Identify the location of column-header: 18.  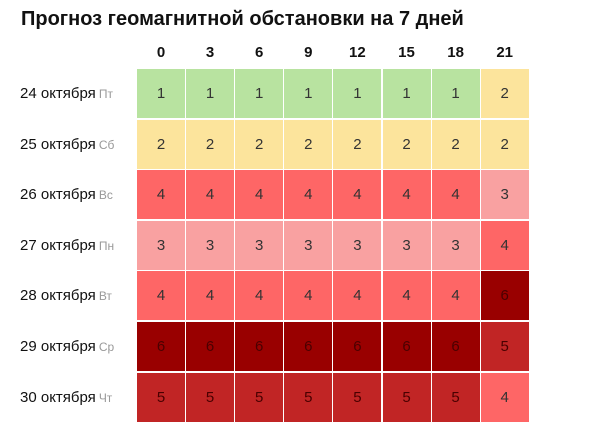
(455, 52).